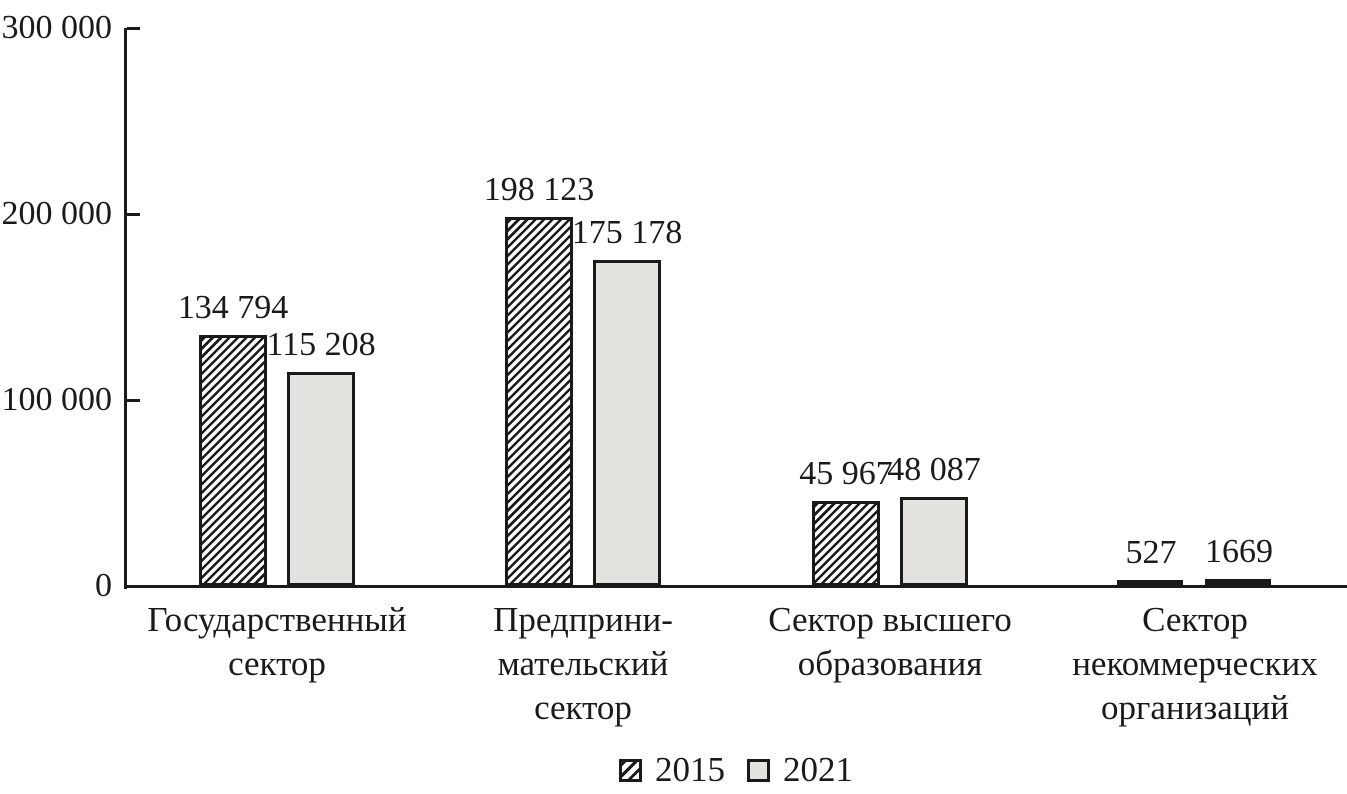 This screenshot has height=794, width=1347. What do you see at coordinates (735, 586) in the screenshot?
I see `x-axis-line` at bounding box center [735, 586].